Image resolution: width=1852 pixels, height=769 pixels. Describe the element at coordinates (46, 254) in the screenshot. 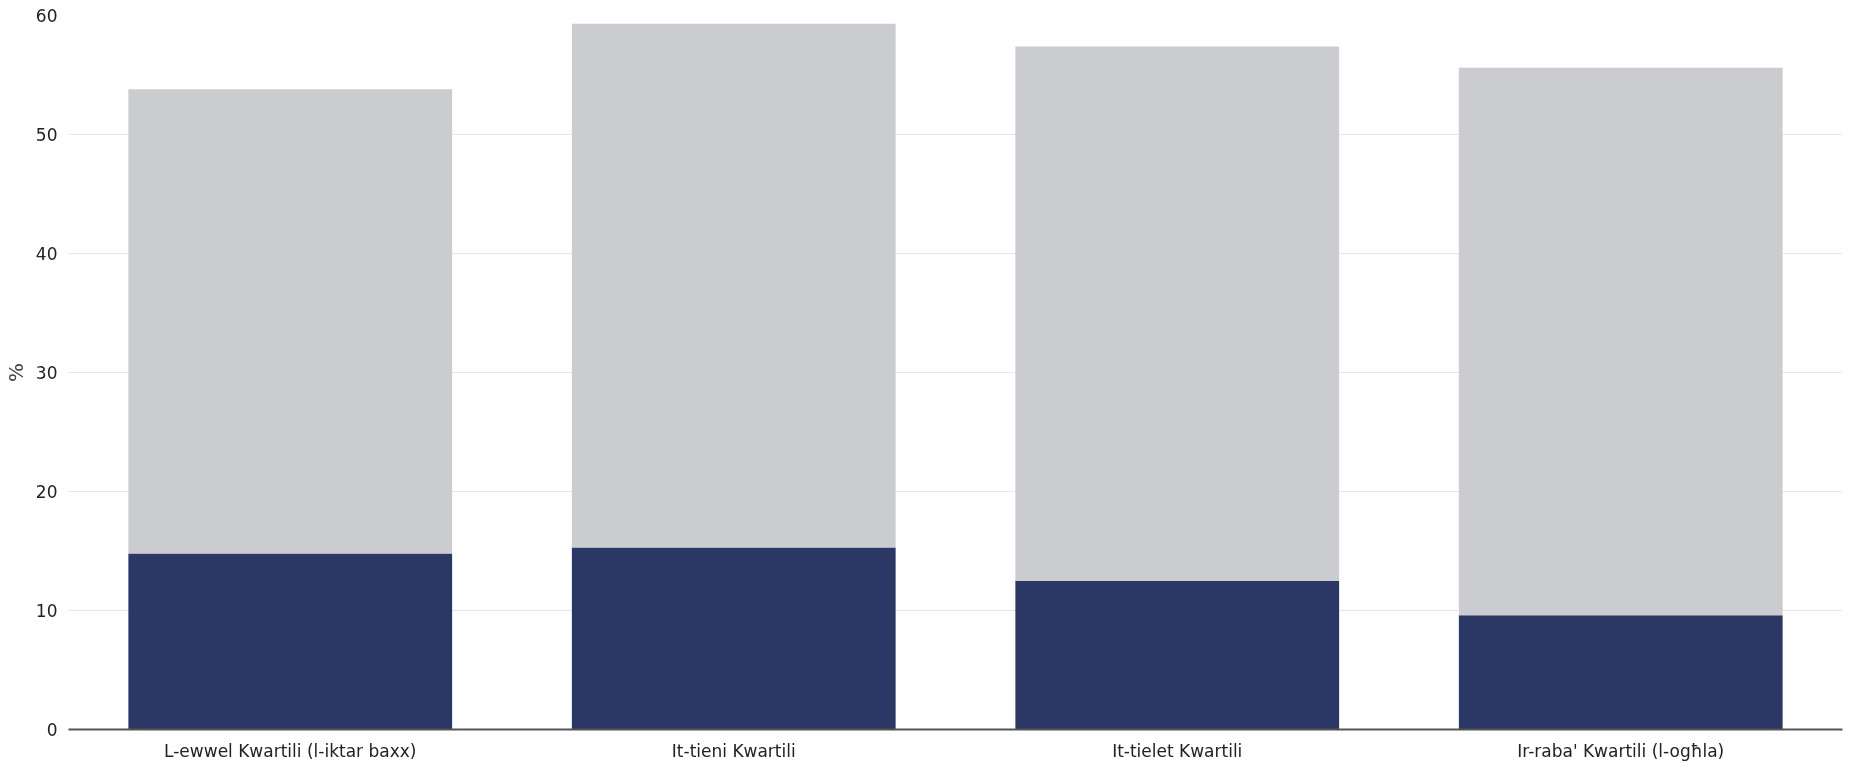

I see `y-tick-label: 40` at that location.